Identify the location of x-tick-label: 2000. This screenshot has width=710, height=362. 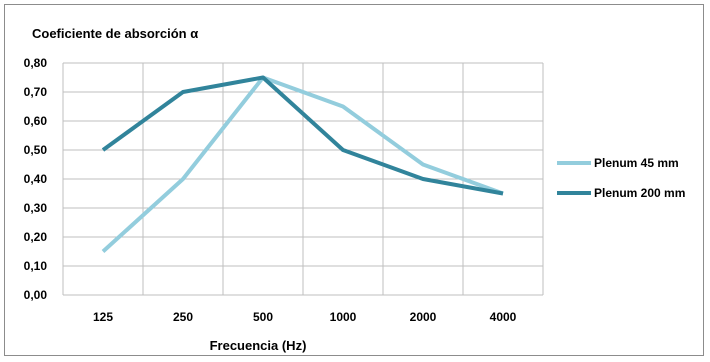
(423, 317).